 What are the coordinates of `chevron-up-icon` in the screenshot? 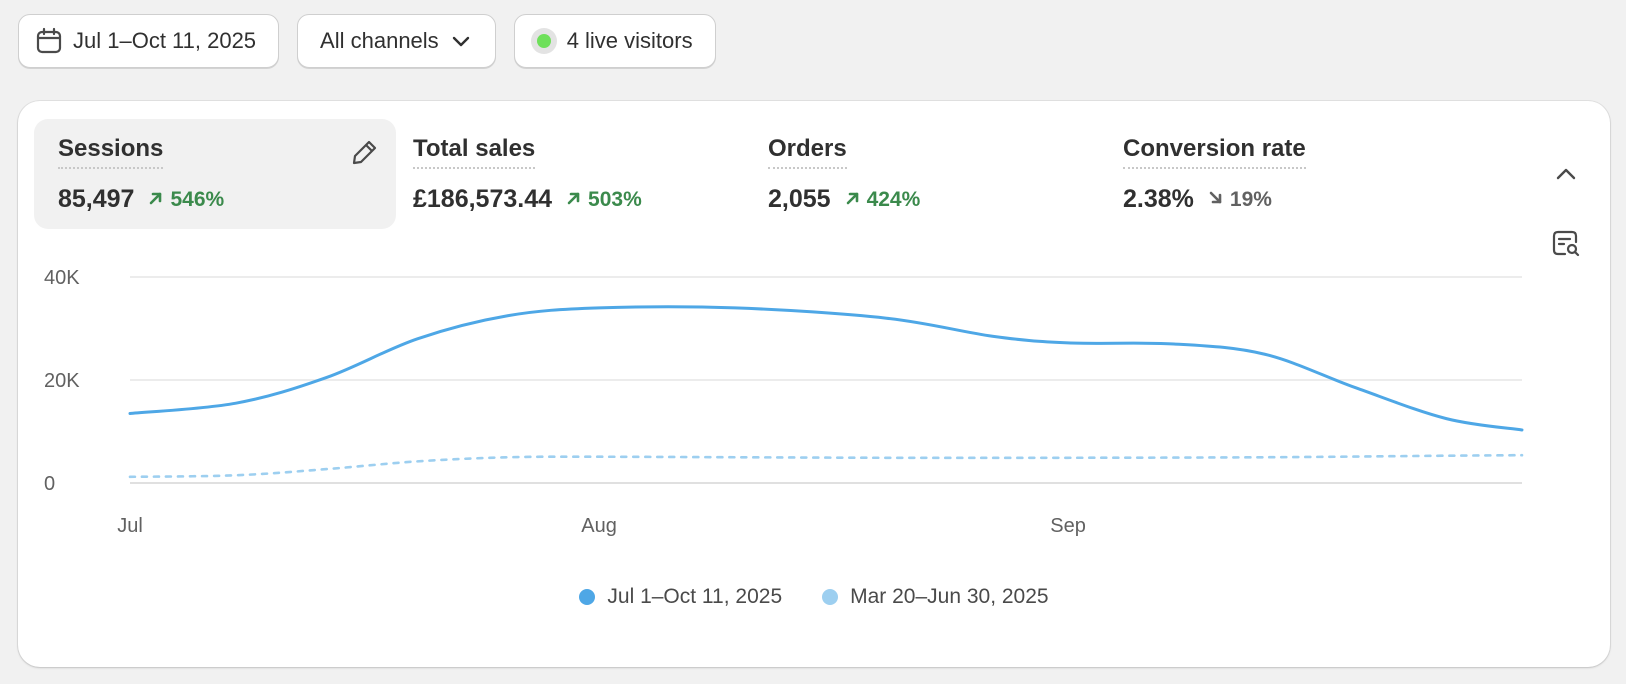 It's located at (1566, 176).